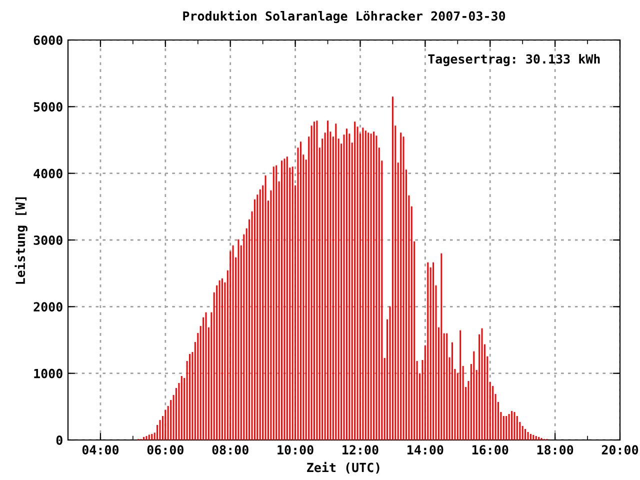  I want to click on y-tick-label: 2000, so click(48, 307).